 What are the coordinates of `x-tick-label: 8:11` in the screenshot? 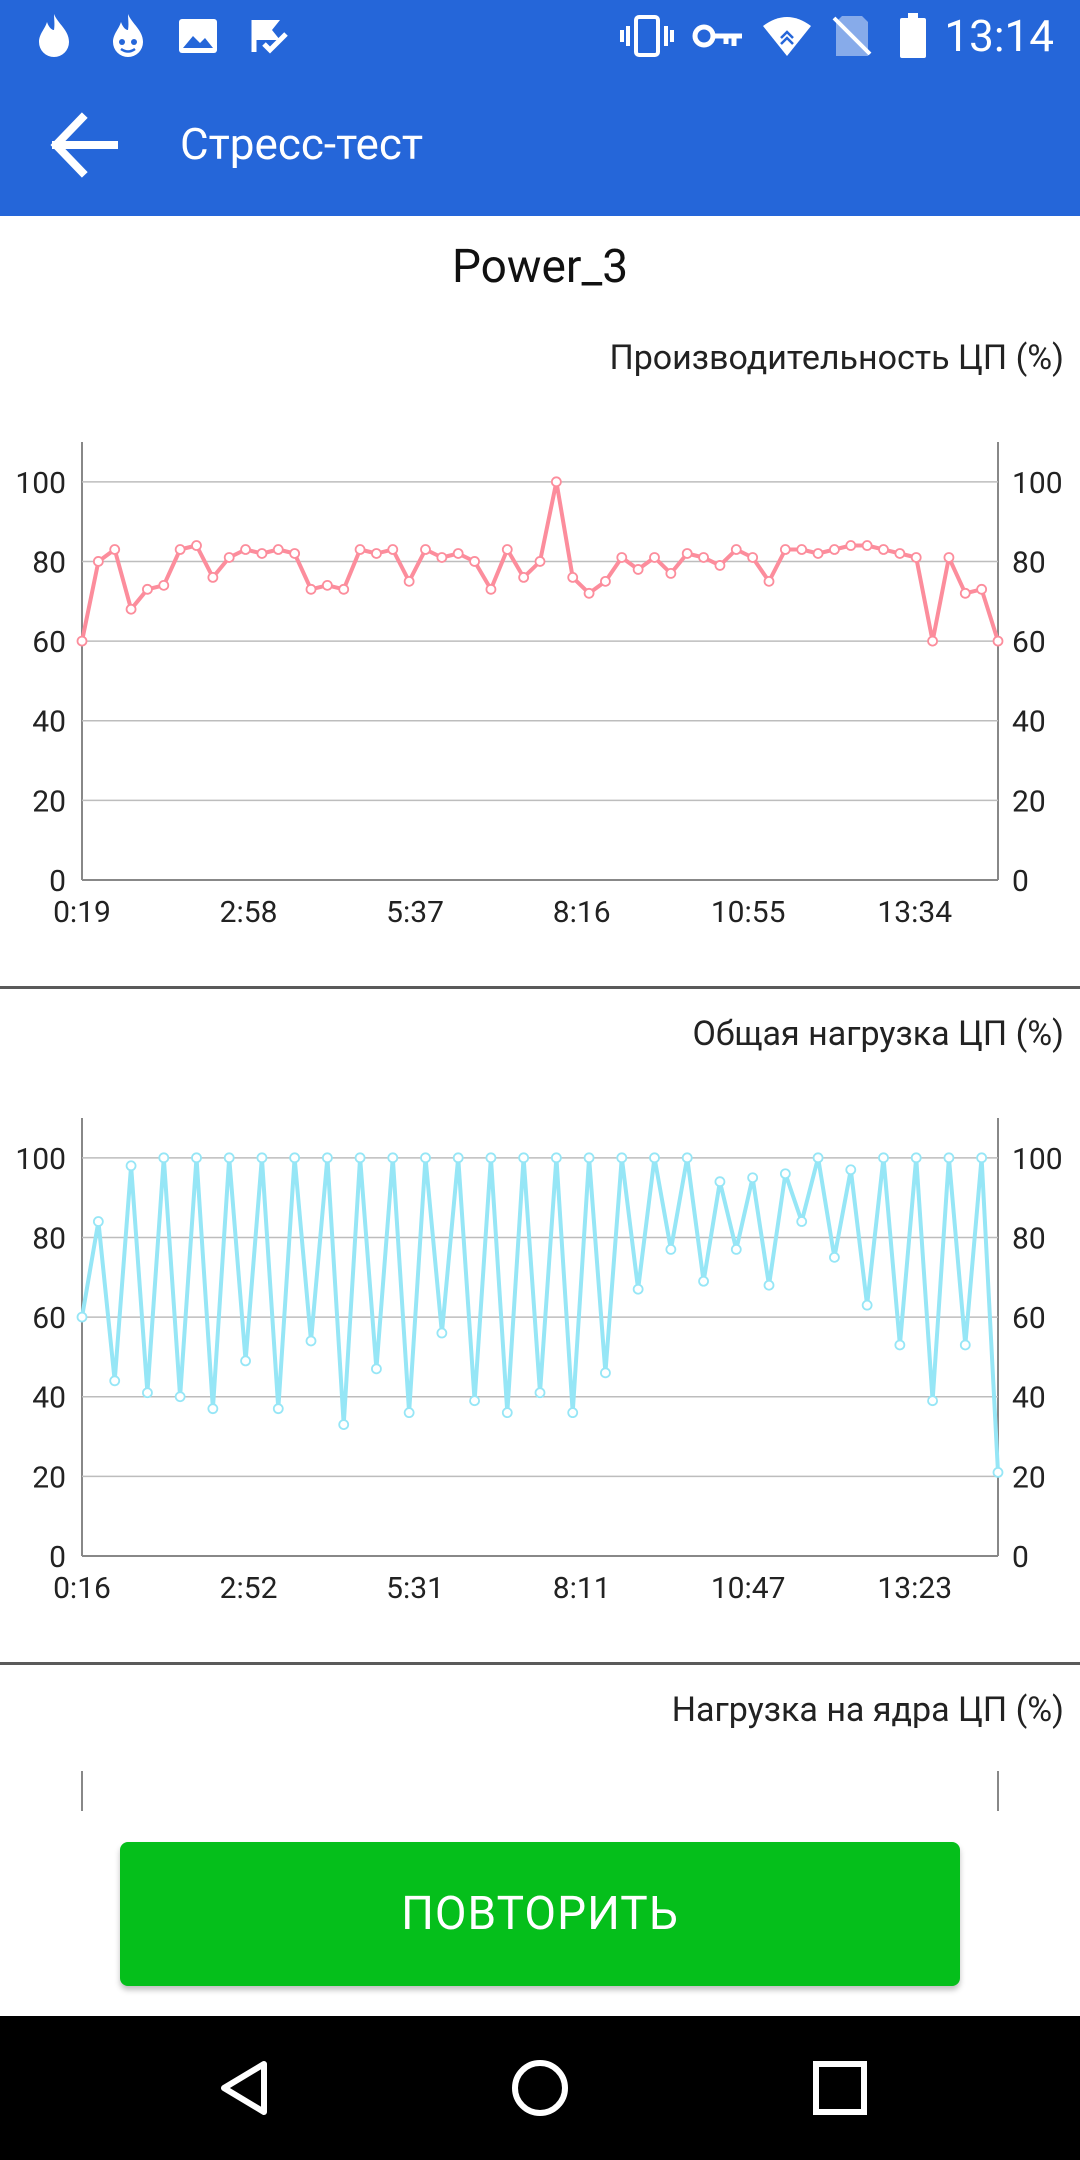 It's located at (582, 1588).